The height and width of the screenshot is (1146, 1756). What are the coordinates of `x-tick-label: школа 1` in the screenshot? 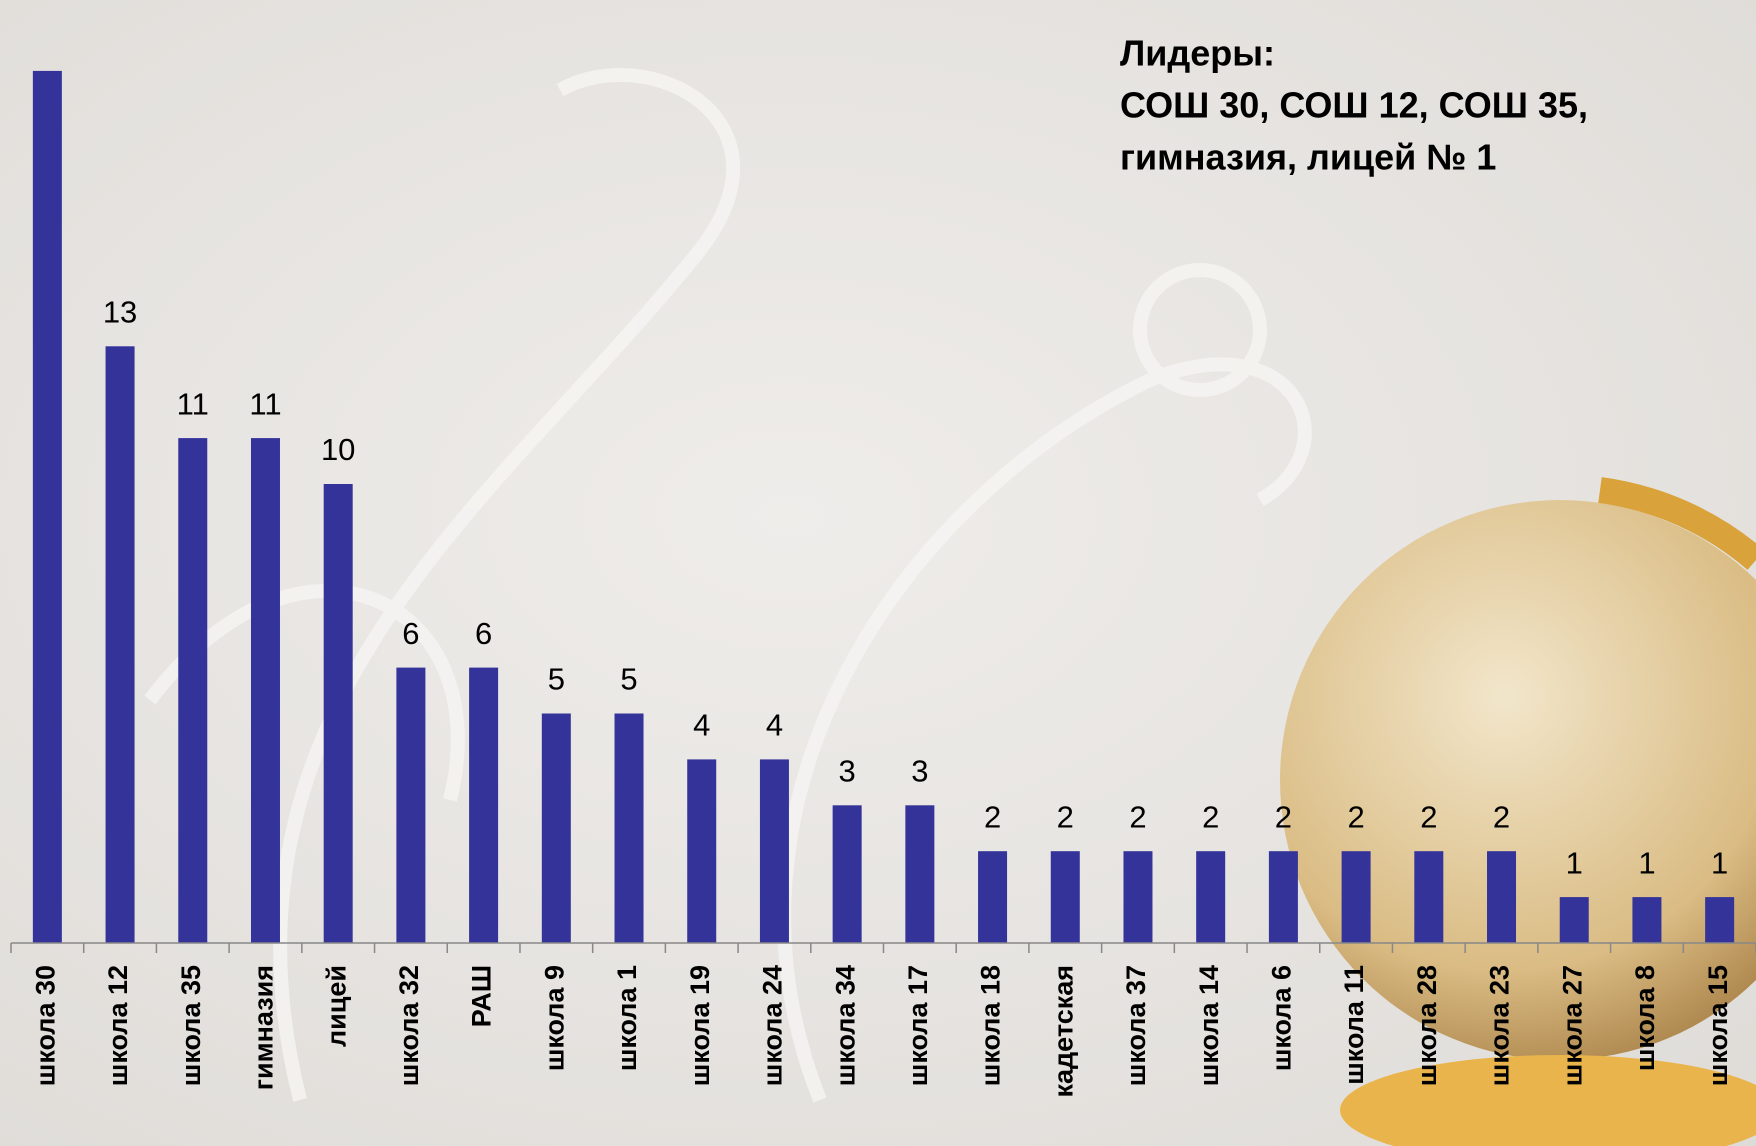 It's located at (627, 1018).